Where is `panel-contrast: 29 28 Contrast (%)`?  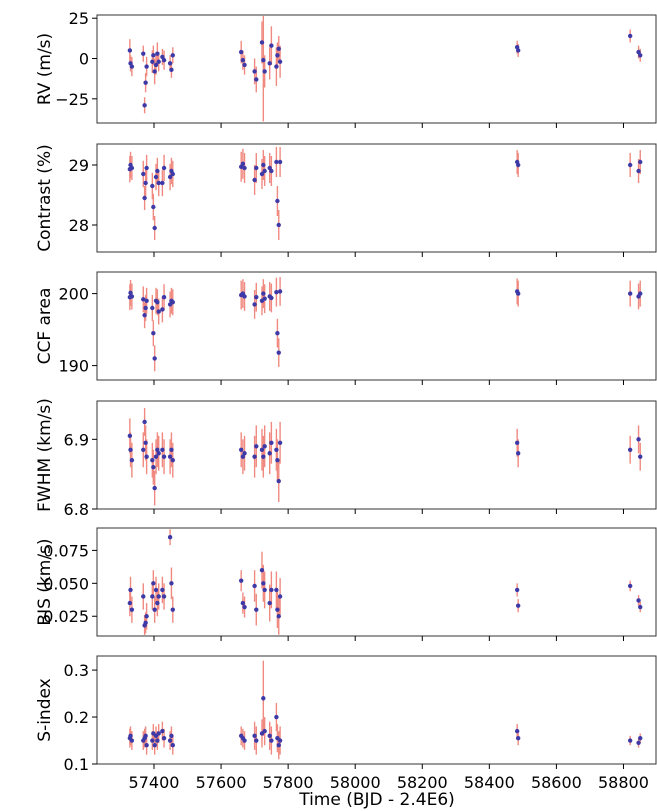
panel-contrast: 29 28 Contrast (%) is located at coordinates (346, 200).